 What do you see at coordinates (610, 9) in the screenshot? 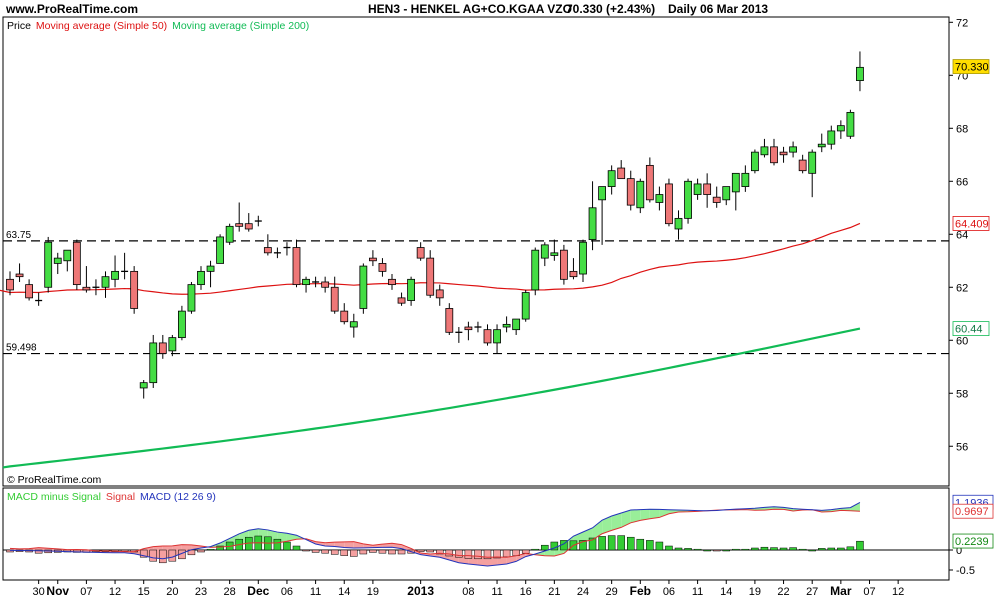
I see `last-quote: 70.330 (+2.43%)` at bounding box center [610, 9].